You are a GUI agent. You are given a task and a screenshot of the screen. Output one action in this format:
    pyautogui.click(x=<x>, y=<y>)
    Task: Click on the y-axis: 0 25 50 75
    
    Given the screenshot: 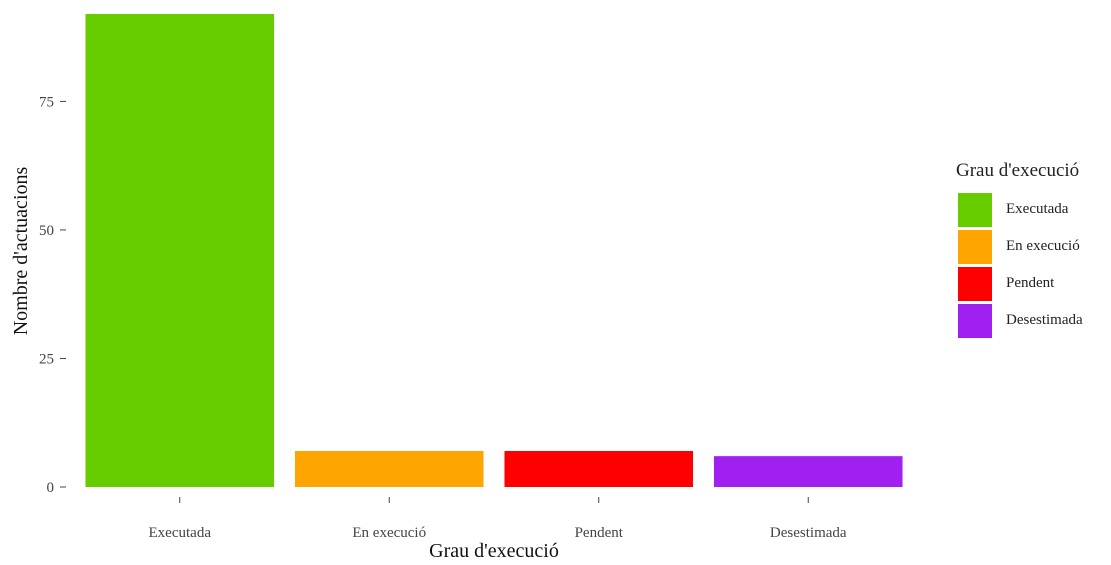 What is the action you would take?
    pyautogui.click(x=52, y=295)
    